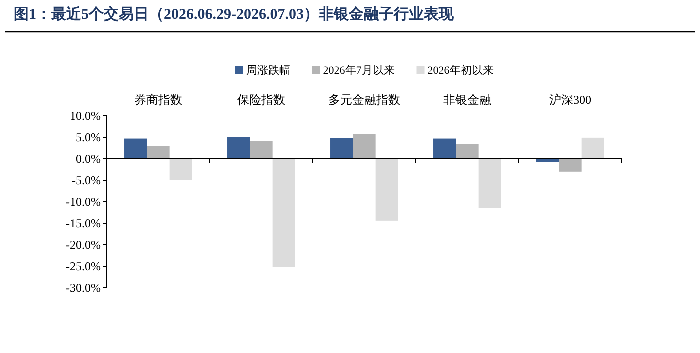  I want to click on y-tick-label: 10.0%, so click(85, 116).